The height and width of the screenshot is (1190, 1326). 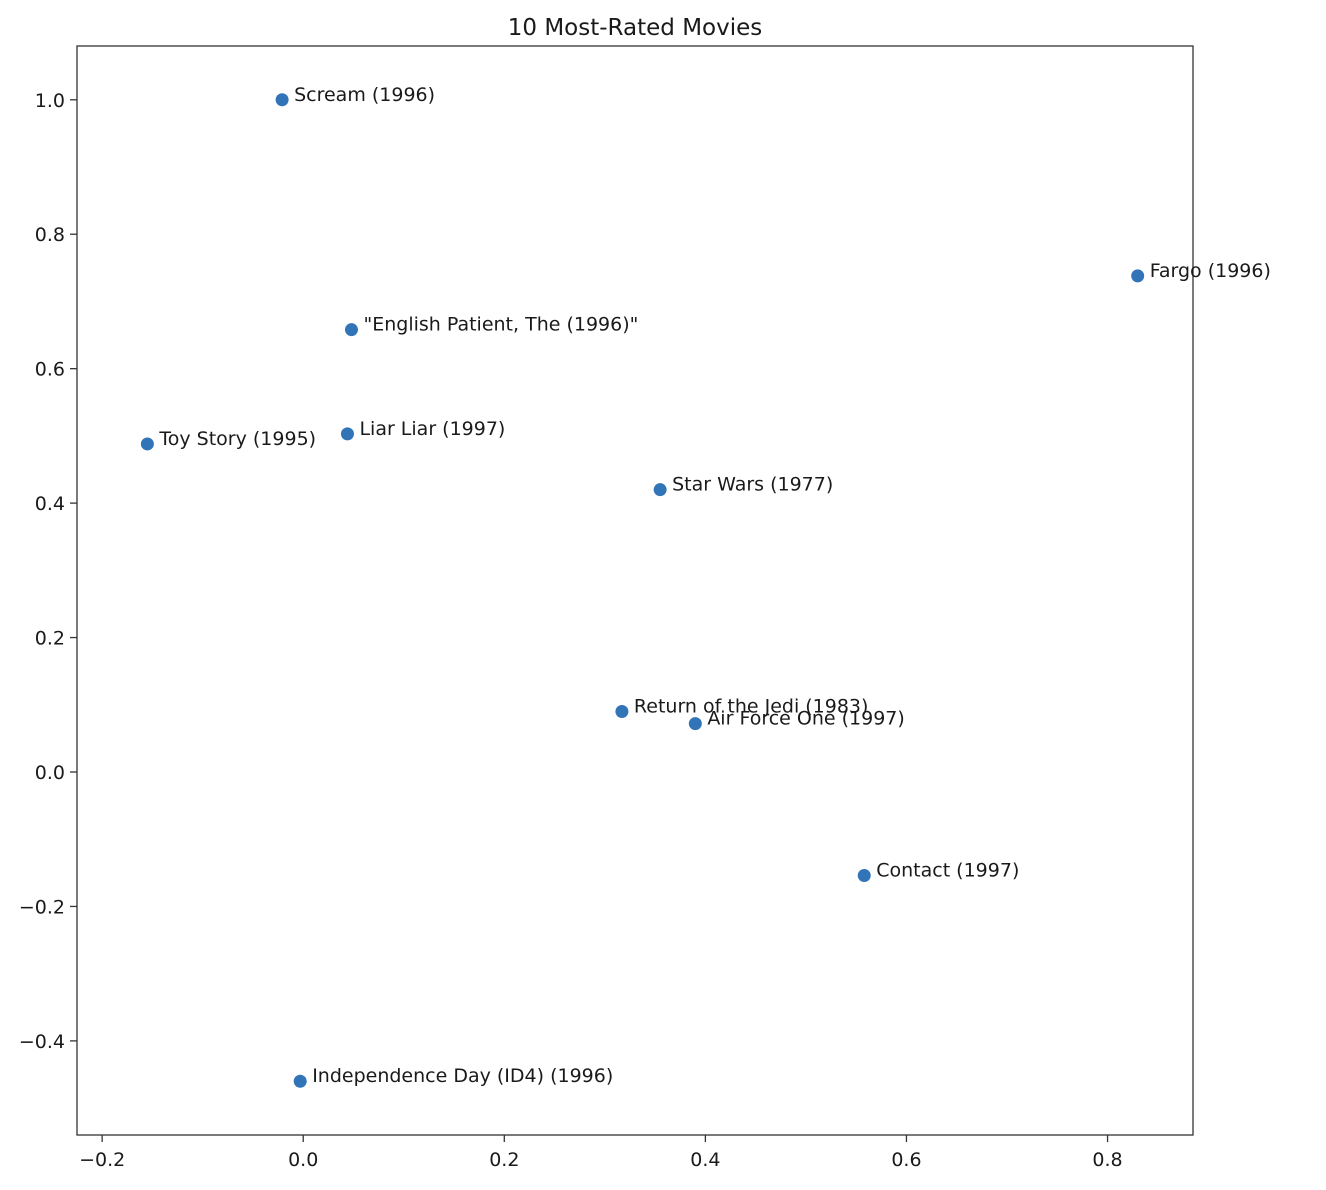 I want to click on x-tick-label: 0.8, so click(x=1107, y=1160).